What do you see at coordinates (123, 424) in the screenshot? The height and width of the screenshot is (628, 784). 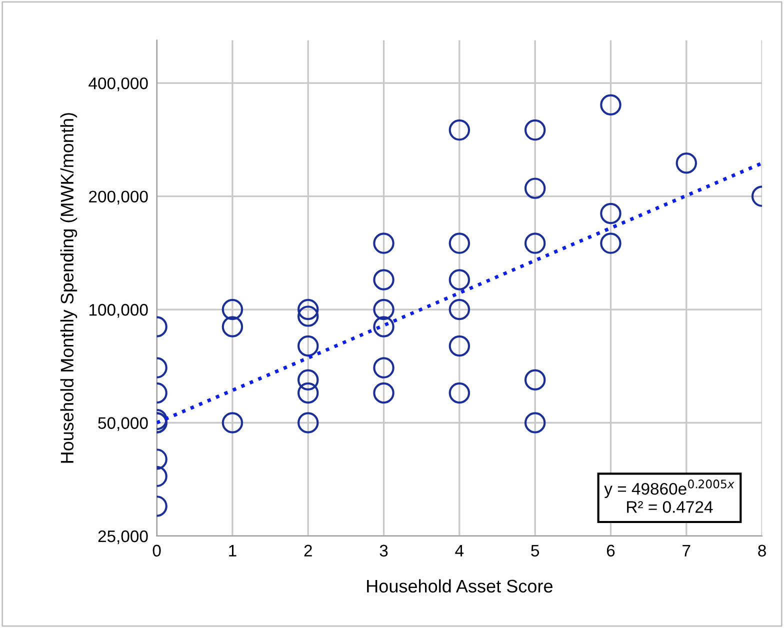 I see `y-tick-label: 50,000` at bounding box center [123, 424].